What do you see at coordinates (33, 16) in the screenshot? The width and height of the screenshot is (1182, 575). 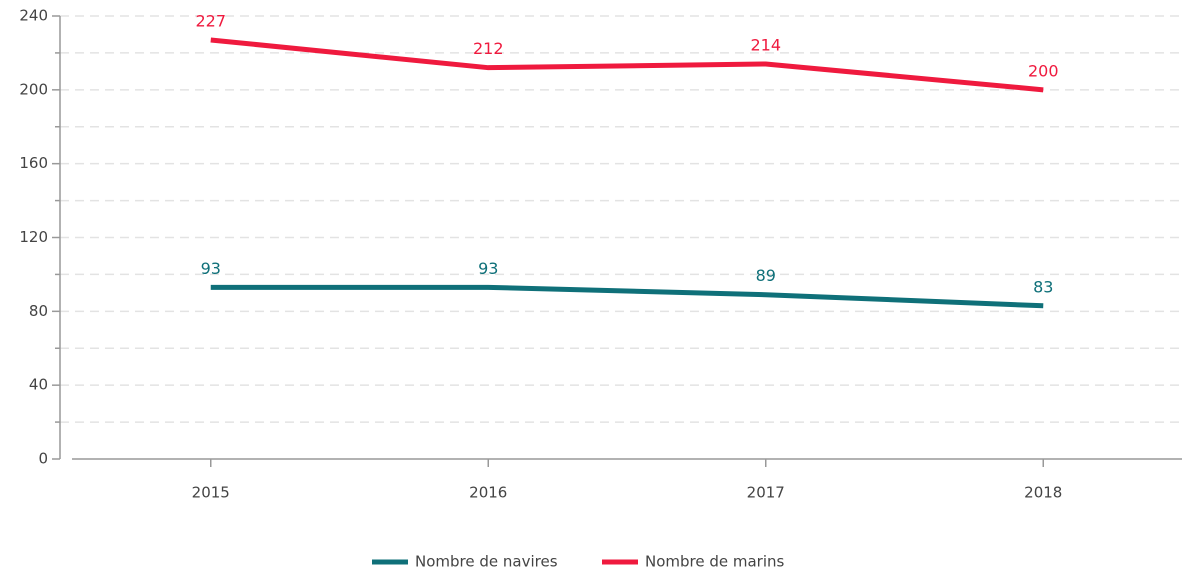 I see `y-tick-label: 240` at bounding box center [33, 16].